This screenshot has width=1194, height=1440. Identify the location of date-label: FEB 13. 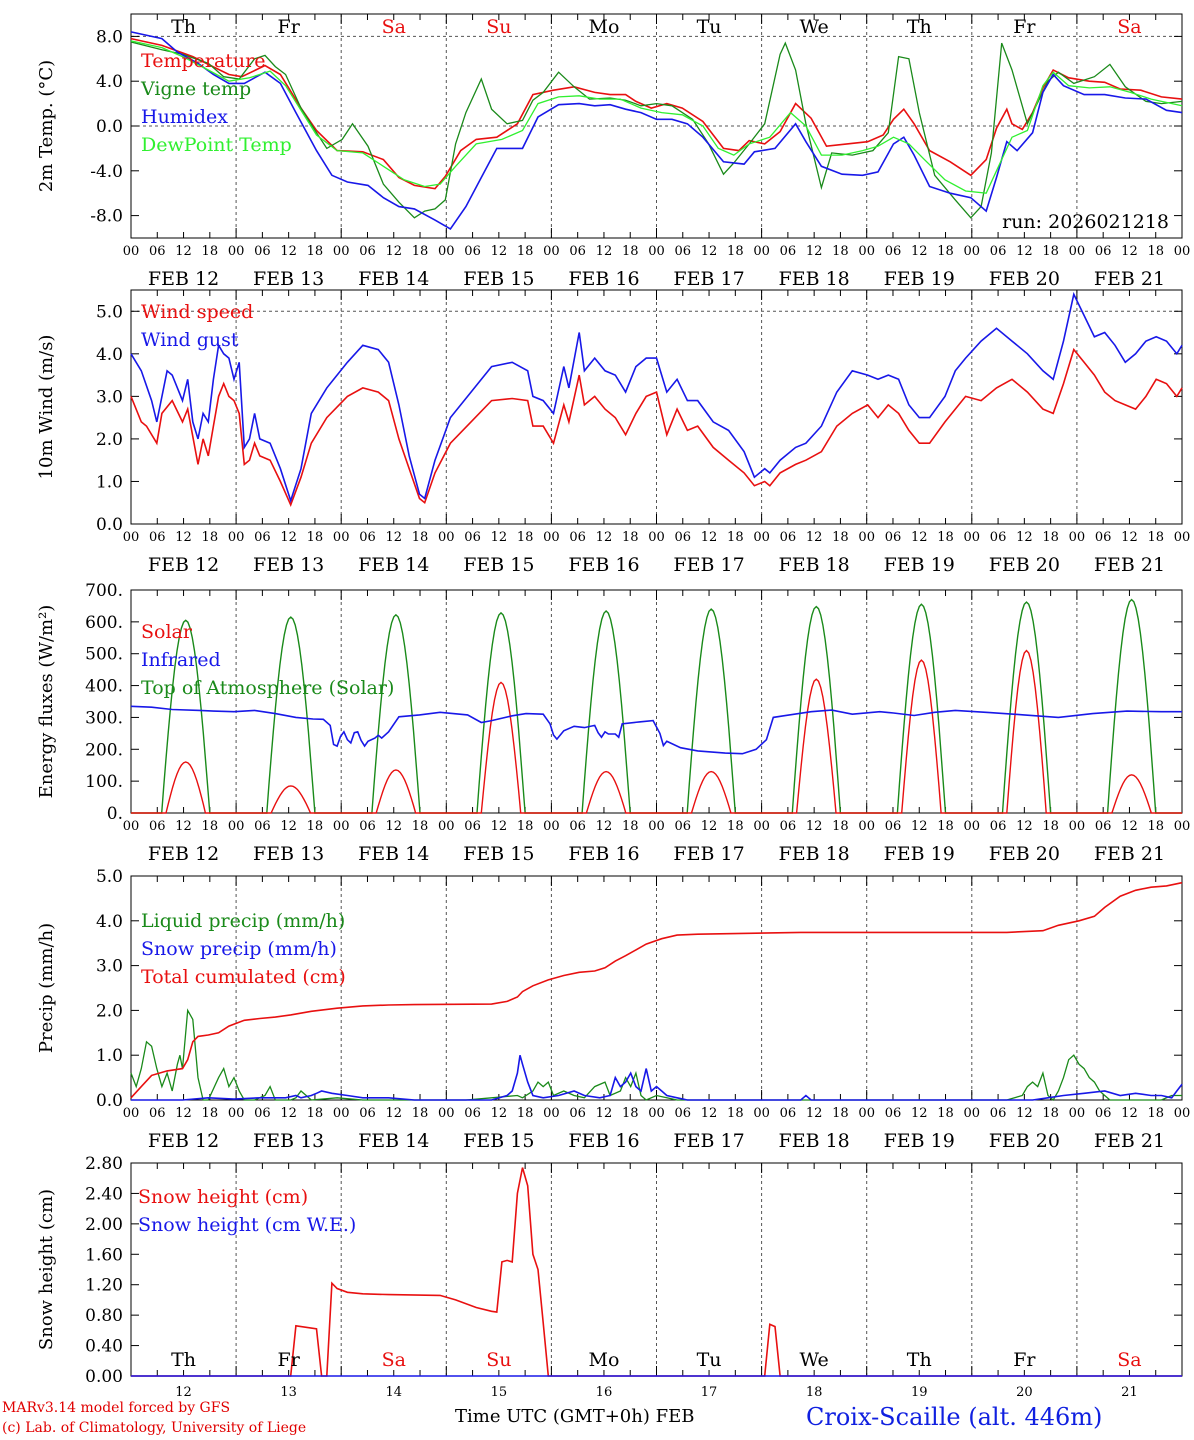
(288, 854).